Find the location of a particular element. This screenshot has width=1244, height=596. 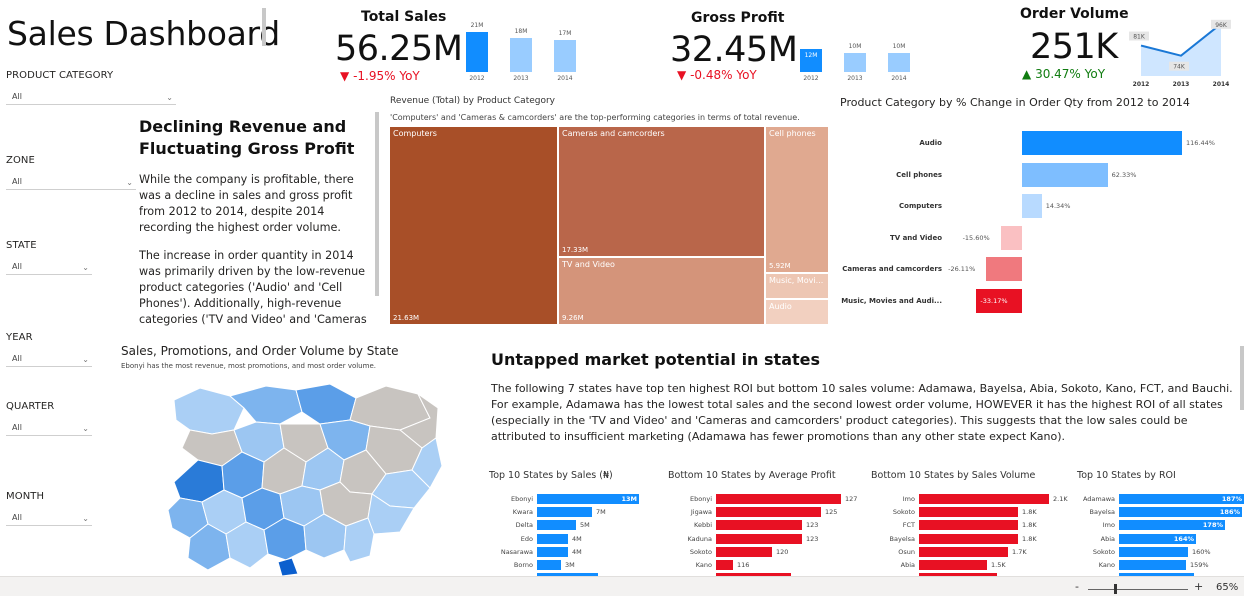

zoom-slider-track is located at coordinates (1138, 589).